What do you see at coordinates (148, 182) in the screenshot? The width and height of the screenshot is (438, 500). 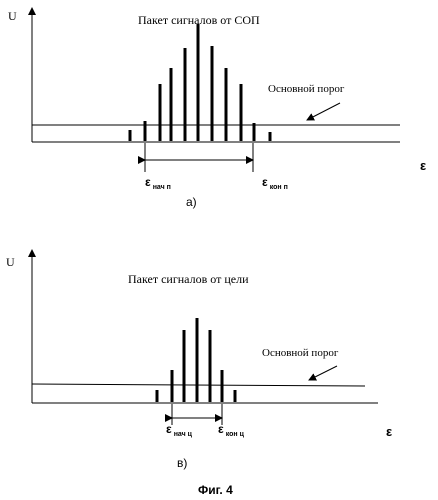 I see `panel-a-start-label-main: ε` at bounding box center [148, 182].